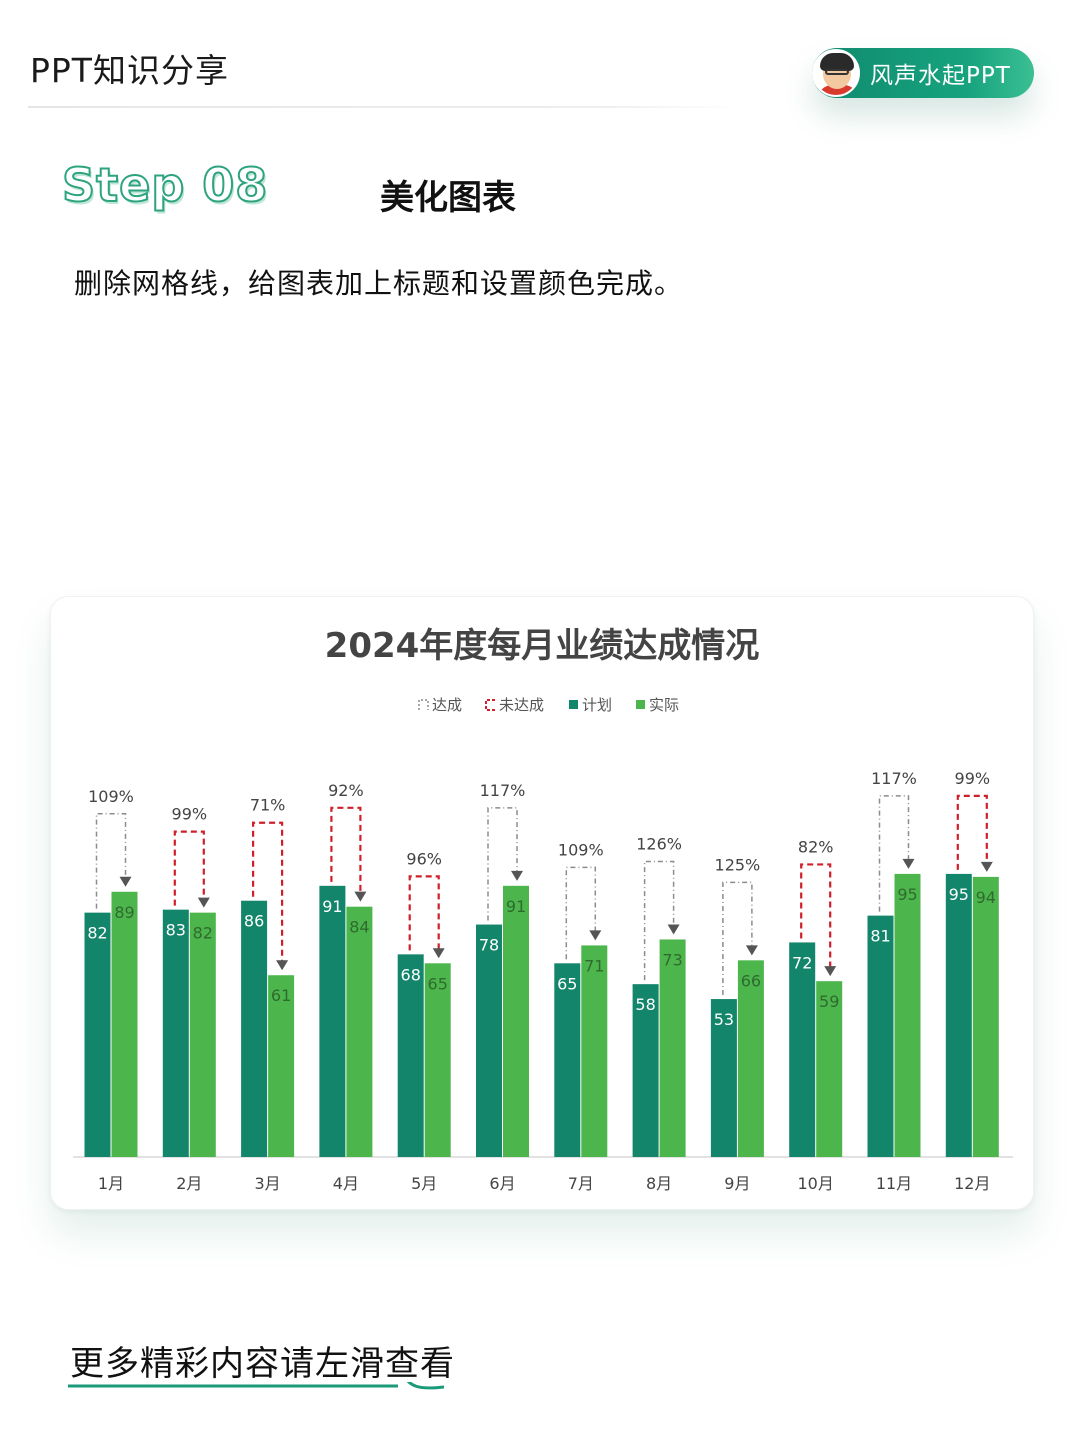 Image resolution: width=1080 pixels, height=1440 pixels. What do you see at coordinates (438, 983) in the screenshot?
I see `value-label-actual: 65` at bounding box center [438, 983].